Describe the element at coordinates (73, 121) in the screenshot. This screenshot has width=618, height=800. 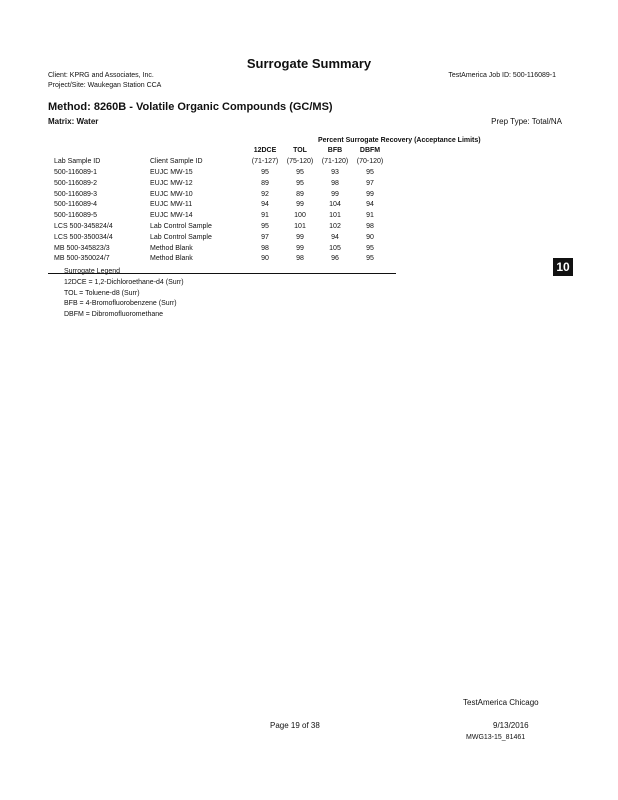
I see `matrix: Matrix: Water` at that location.